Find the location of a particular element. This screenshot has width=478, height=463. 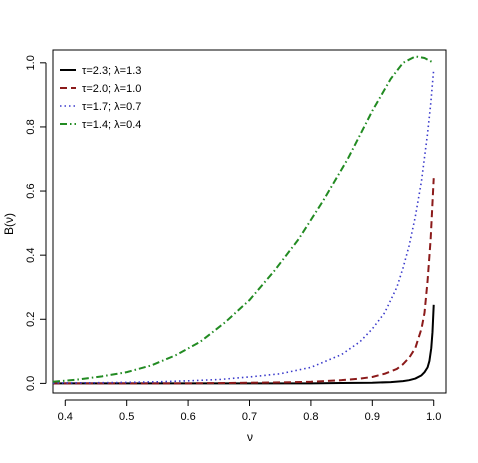

x-tick-label: 0.5 is located at coordinates (126, 417).